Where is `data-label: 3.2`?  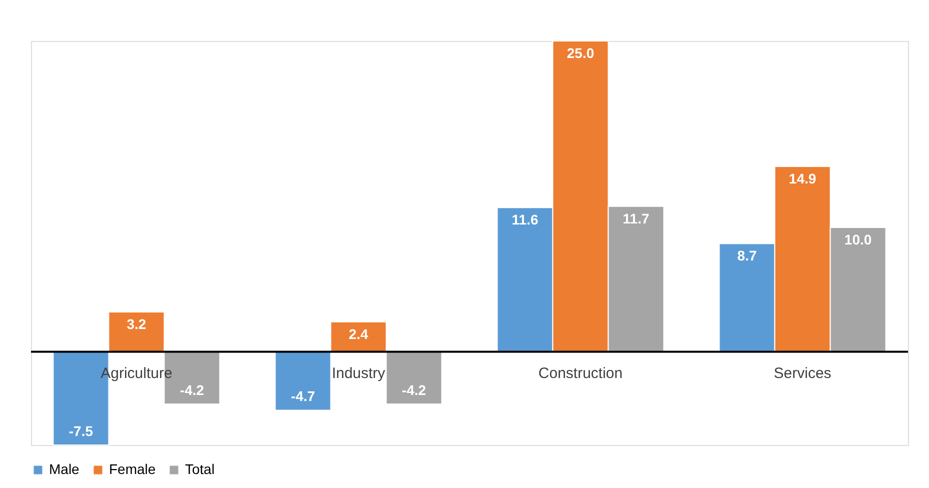 data-label: 3.2 is located at coordinates (136, 324).